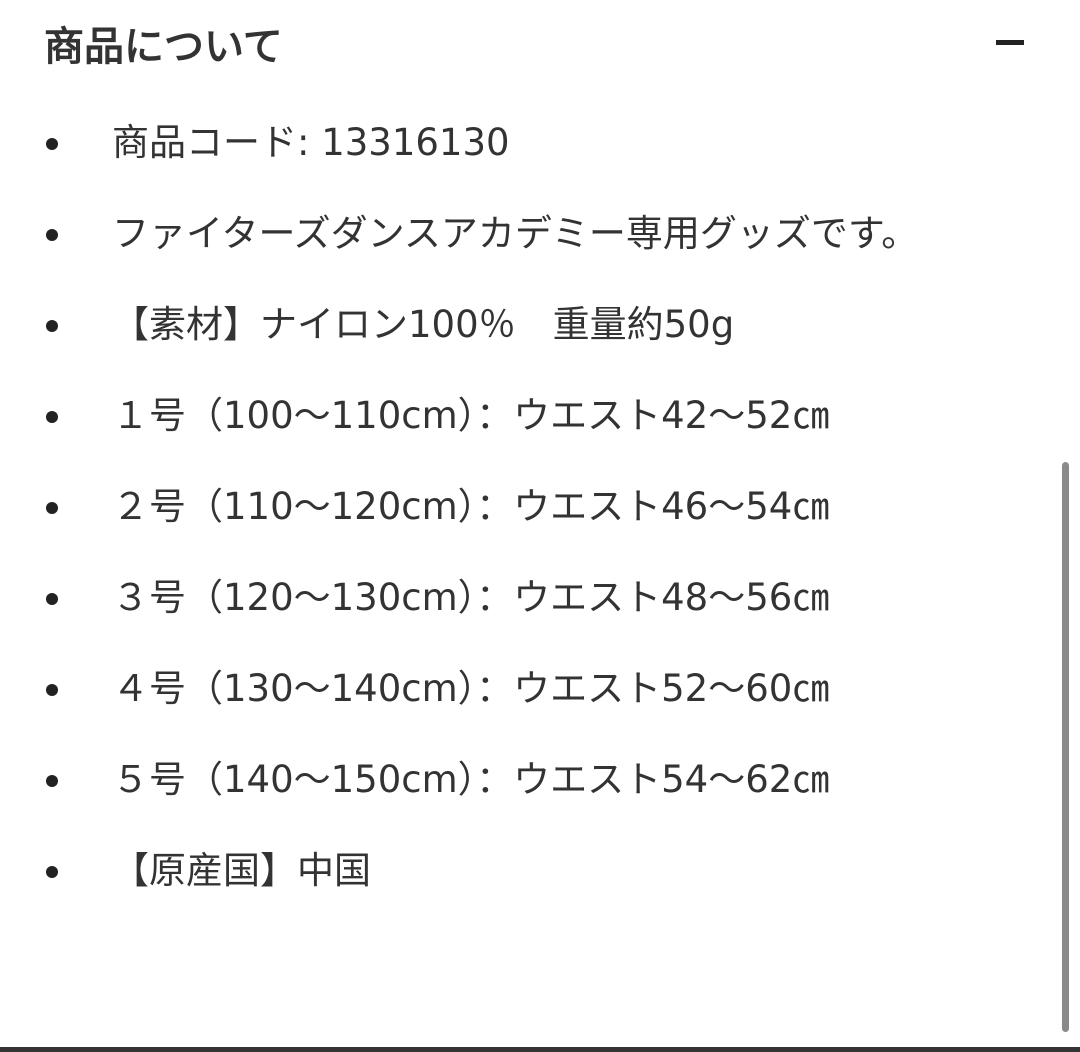 The image size is (1080, 1052). I want to click on list-item: ４号（130〜140cm）：ウエスト52〜60㎝, so click(481, 689).